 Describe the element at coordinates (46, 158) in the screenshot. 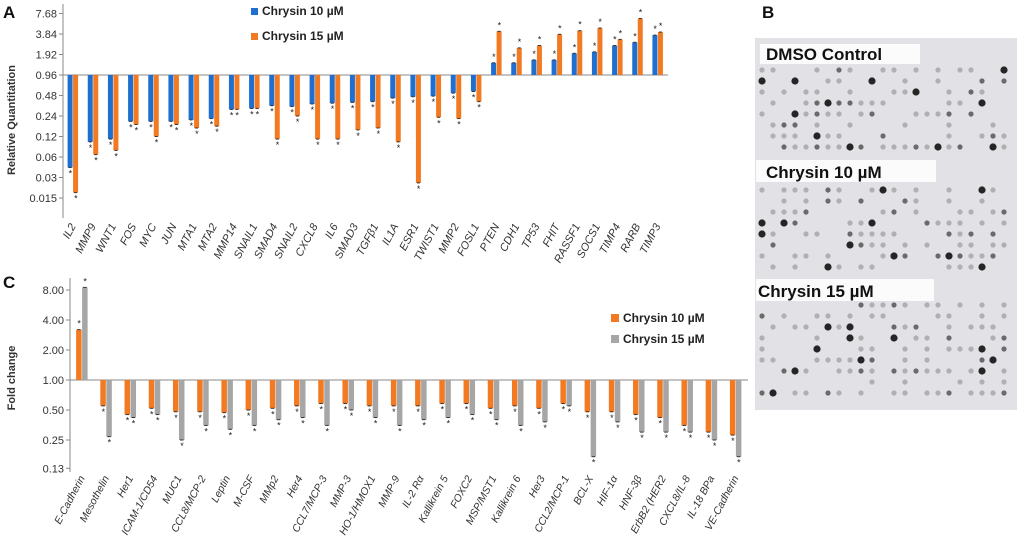

I see `y-tick-label: 0.06` at that location.